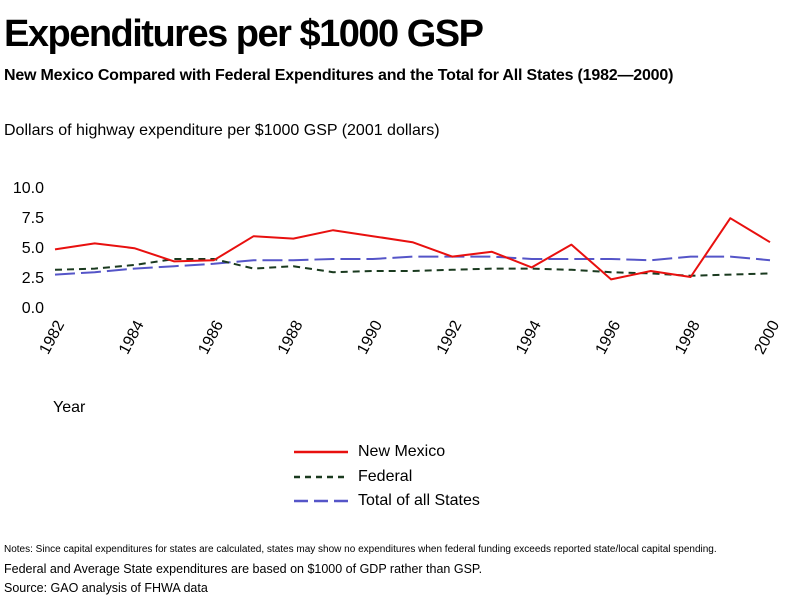  What do you see at coordinates (412, 265) in the screenshot?
I see `series-line-total-of-all-states` at bounding box center [412, 265].